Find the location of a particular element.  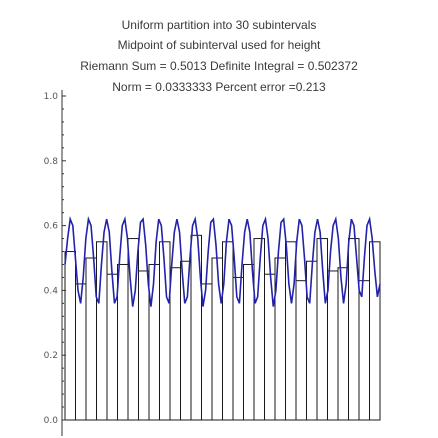

y-tick-label: 0.6 is located at coordinates (51, 227).